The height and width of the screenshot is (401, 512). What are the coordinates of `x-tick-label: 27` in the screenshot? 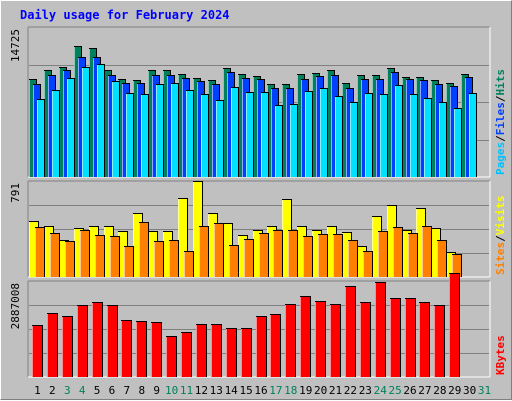 It's located at (424, 390).